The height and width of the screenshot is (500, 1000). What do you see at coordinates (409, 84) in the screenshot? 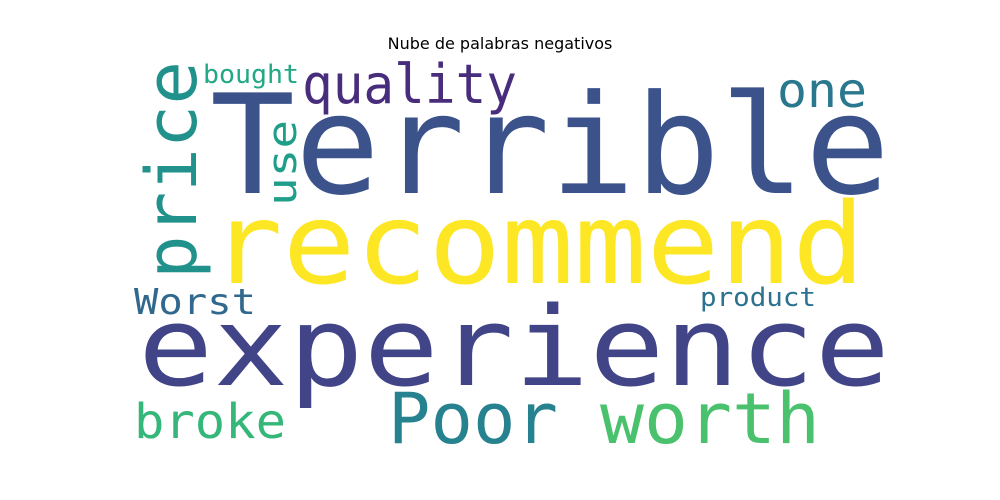
I see `word-quality: quality` at bounding box center [409, 84].